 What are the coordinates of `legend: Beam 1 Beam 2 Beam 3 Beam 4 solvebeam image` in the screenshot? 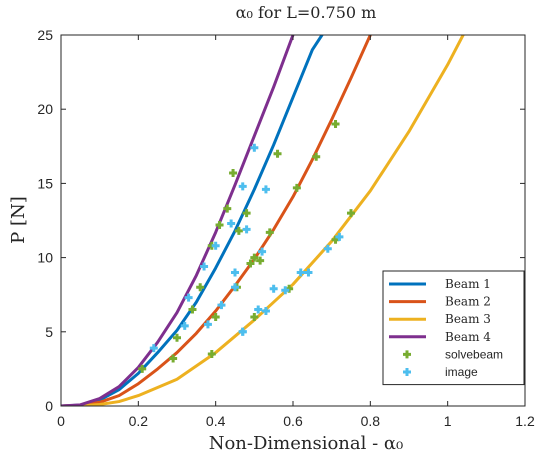 It's located at (453, 328).